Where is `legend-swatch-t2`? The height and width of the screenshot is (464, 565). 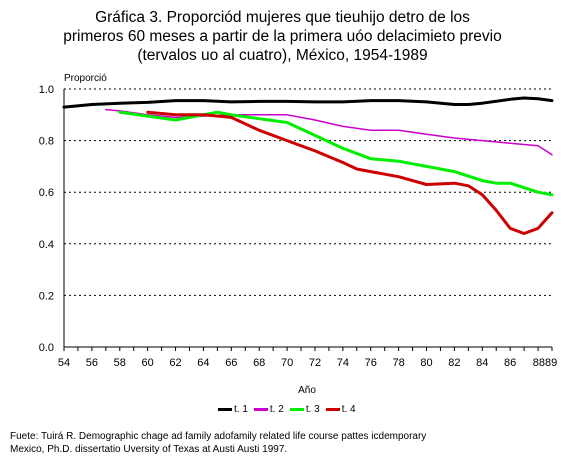
legend-swatch-t2 is located at coordinates (260, 409).